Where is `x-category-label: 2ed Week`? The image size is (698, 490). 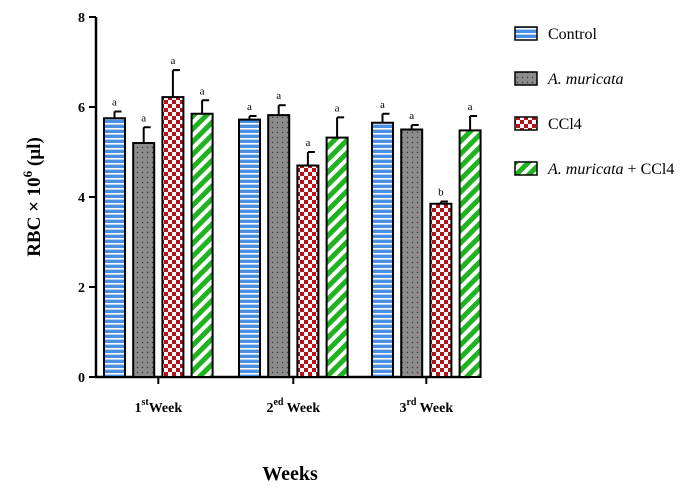 x-category-label: 2ed Week is located at coordinates (293, 406).